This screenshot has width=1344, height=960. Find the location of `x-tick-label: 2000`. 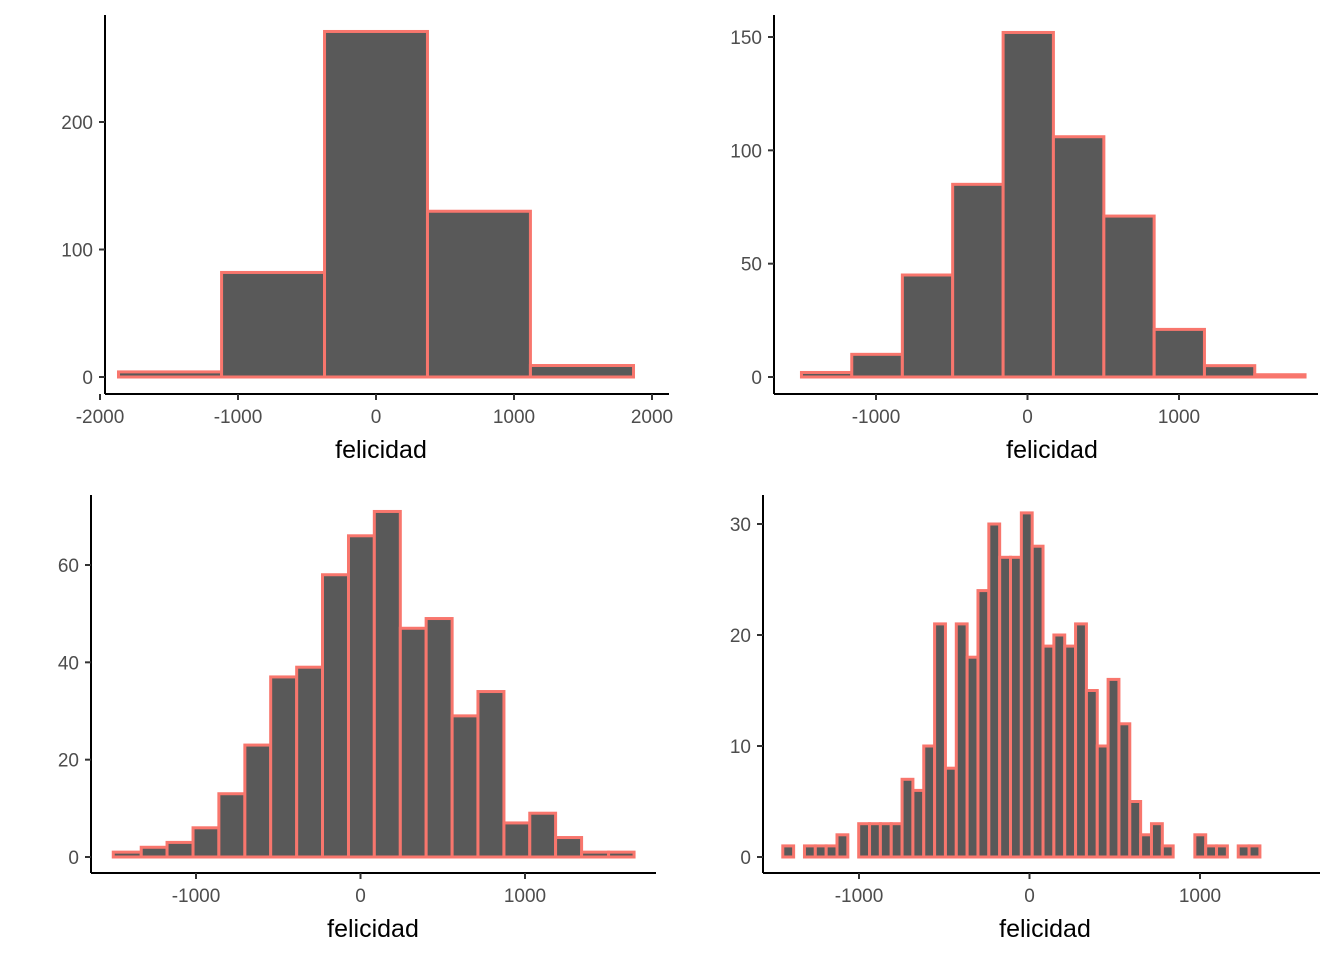

x-tick-label: 2000 is located at coordinates (652, 417).